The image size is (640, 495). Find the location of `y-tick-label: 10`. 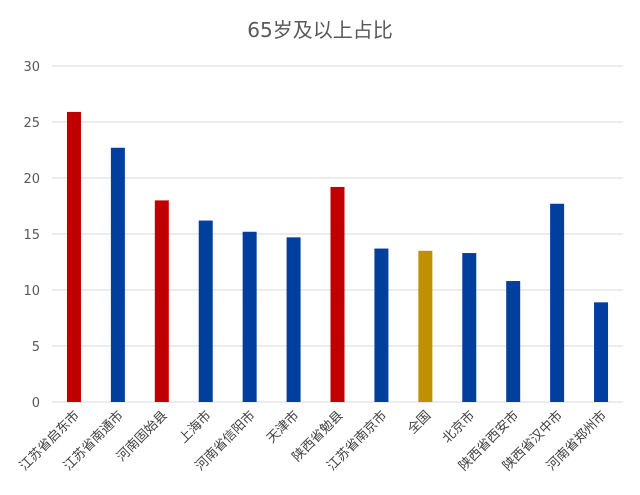

y-tick-label: 10 is located at coordinates (31, 291).